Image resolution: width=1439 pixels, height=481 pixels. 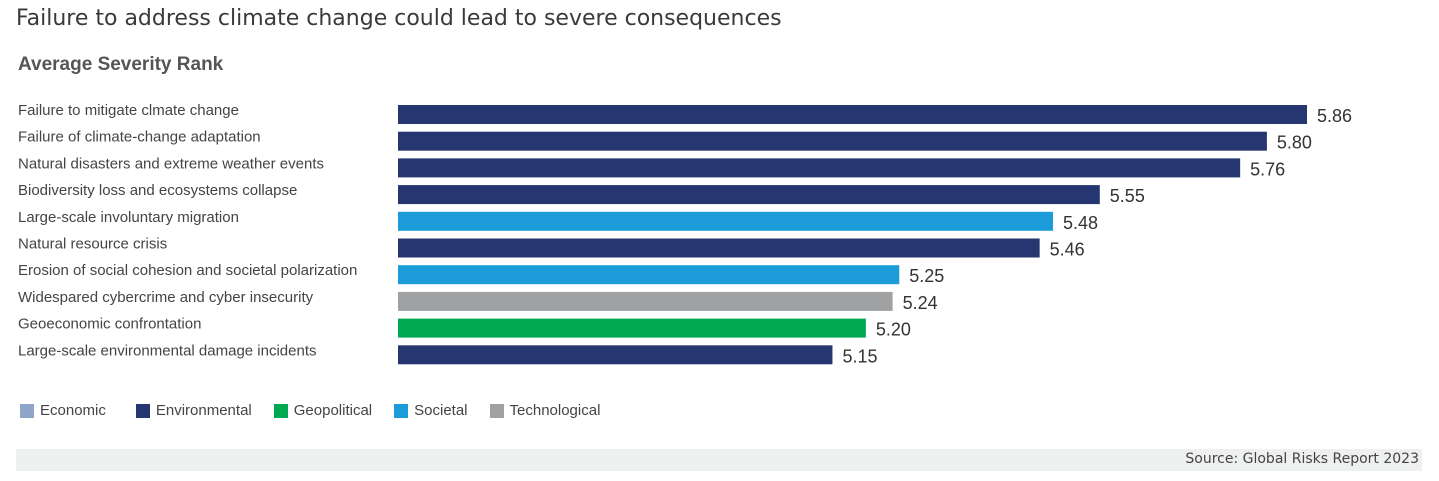 I want to click on source-bar: Source: Global Risks Report 2023, so click(x=719, y=460).